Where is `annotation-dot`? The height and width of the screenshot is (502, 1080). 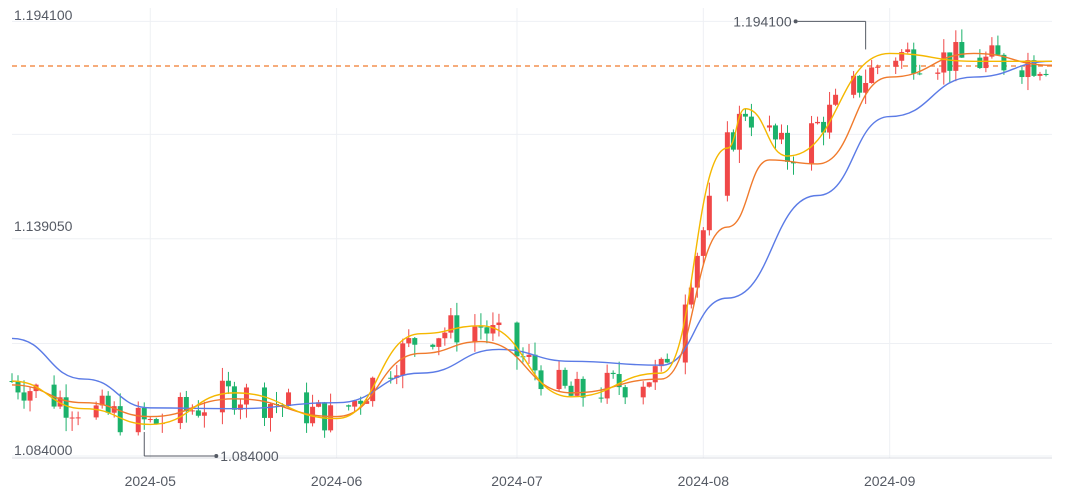
annotation-dot is located at coordinates (216, 456).